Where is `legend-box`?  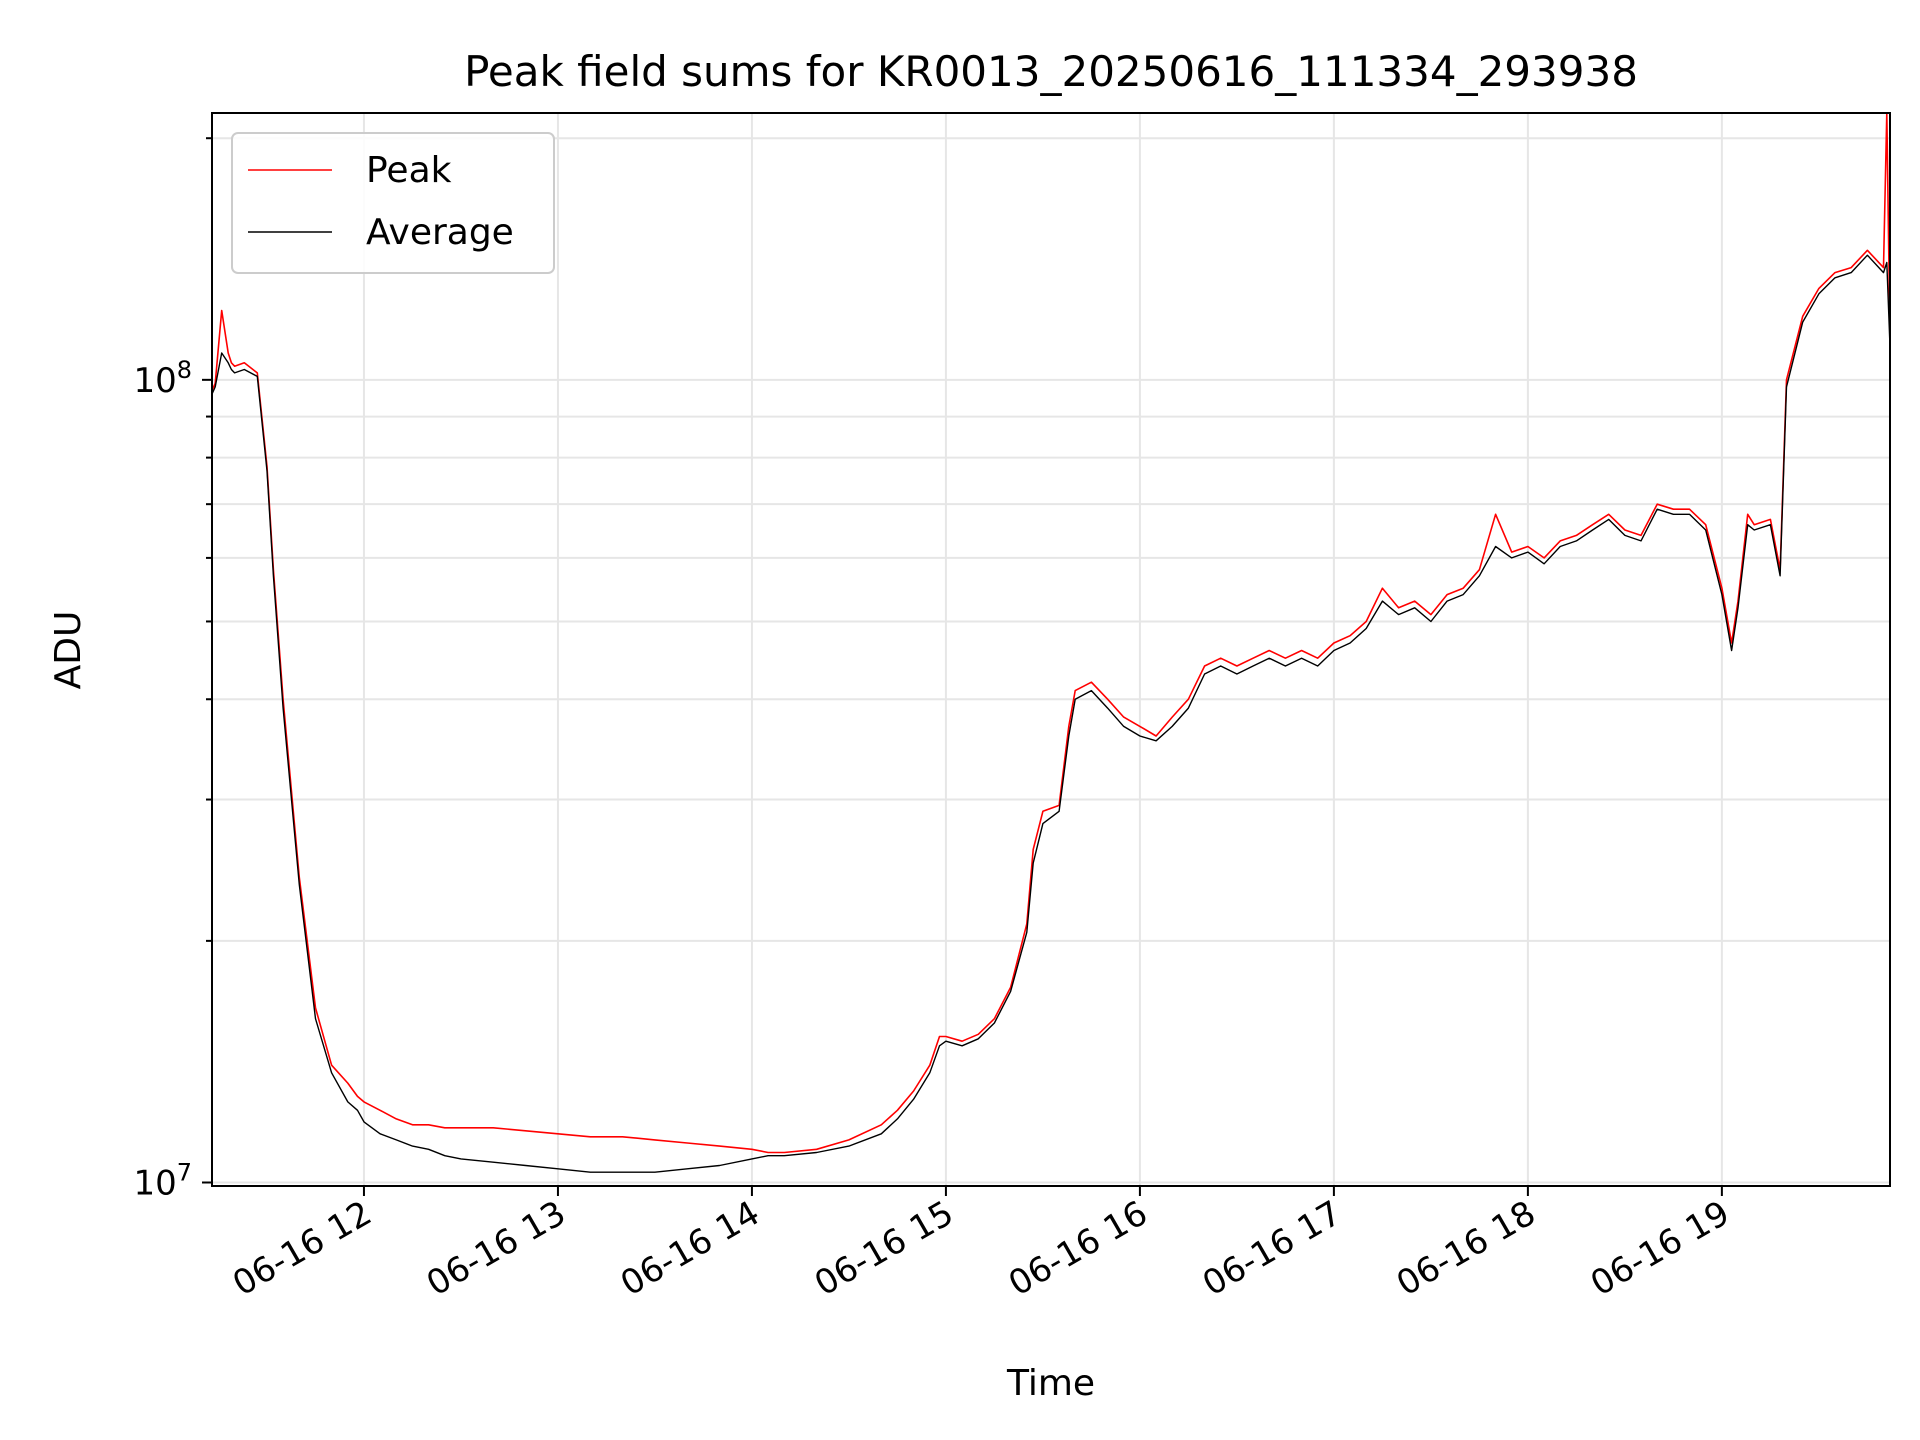
legend-box is located at coordinates (393, 203).